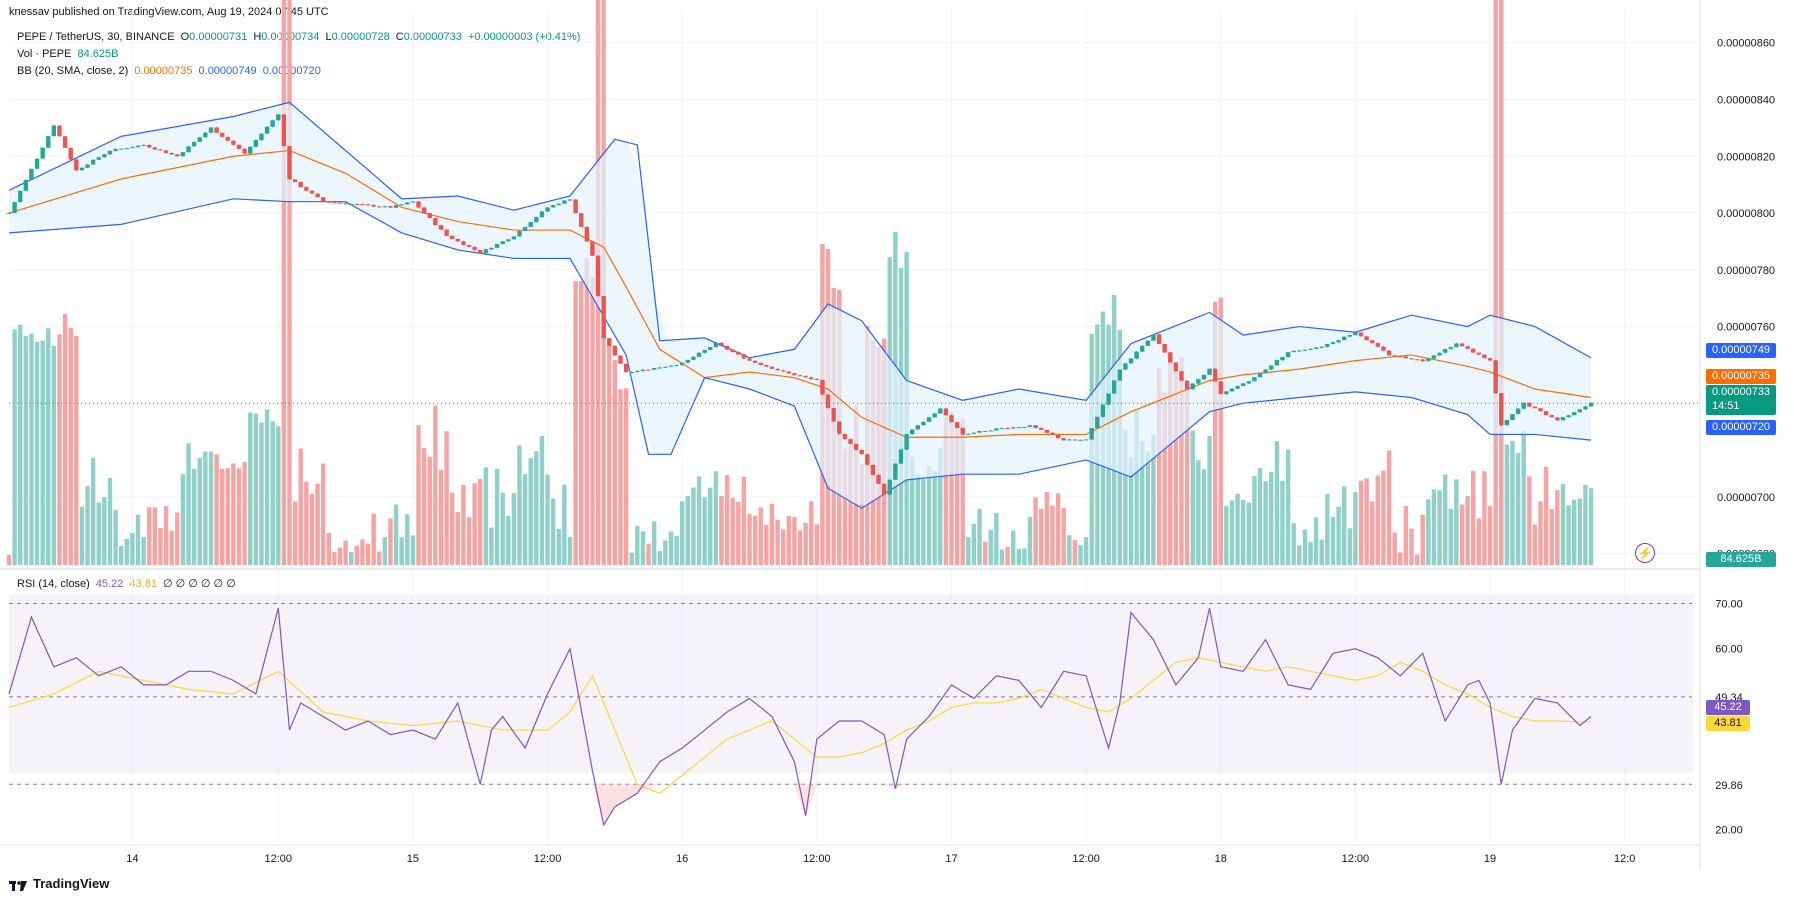  Describe the element at coordinates (524, 37) in the screenshot. I see `change-value: +0.00000003 (+0.41%)` at that location.